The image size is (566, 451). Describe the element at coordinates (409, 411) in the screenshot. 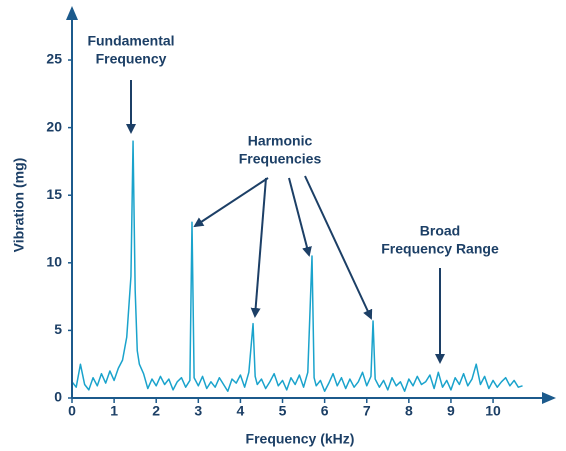

I see `x-tick-label: 8` at that location.